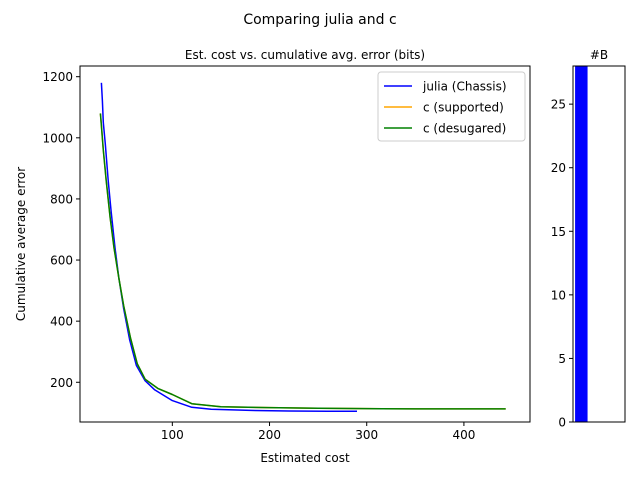 The height and width of the screenshot is (480, 640). I want to click on y-tick-label: 200, so click(61, 383).